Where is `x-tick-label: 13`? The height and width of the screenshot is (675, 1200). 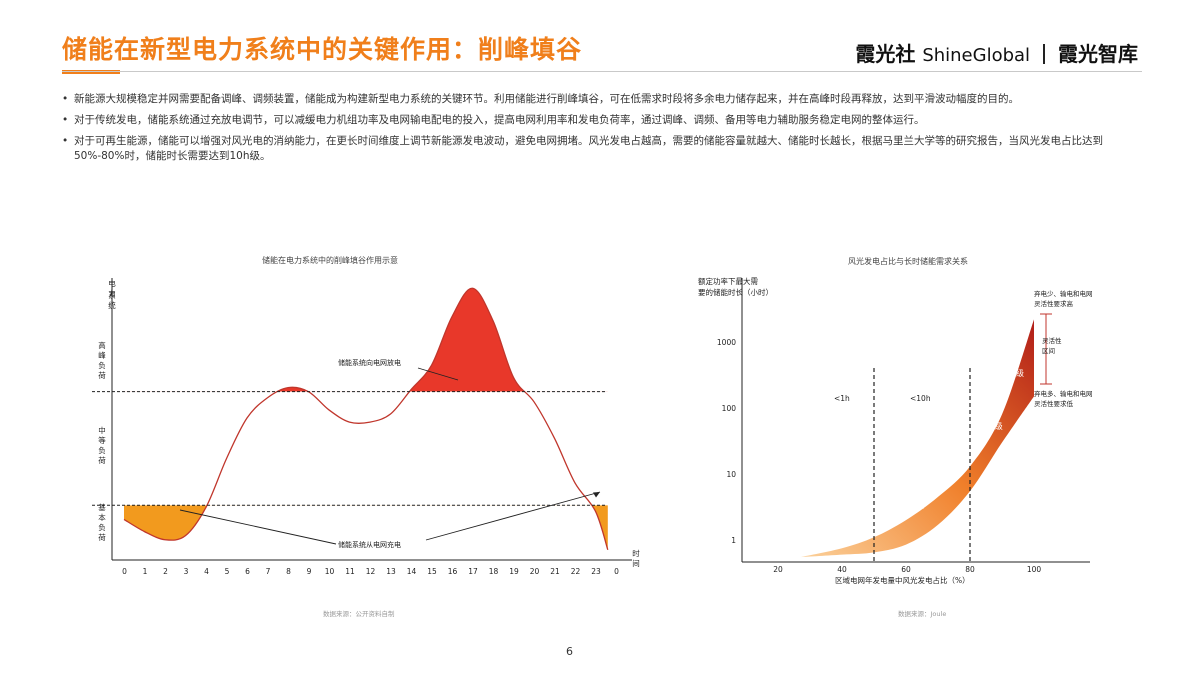 x-tick-label: 13 is located at coordinates (391, 571).